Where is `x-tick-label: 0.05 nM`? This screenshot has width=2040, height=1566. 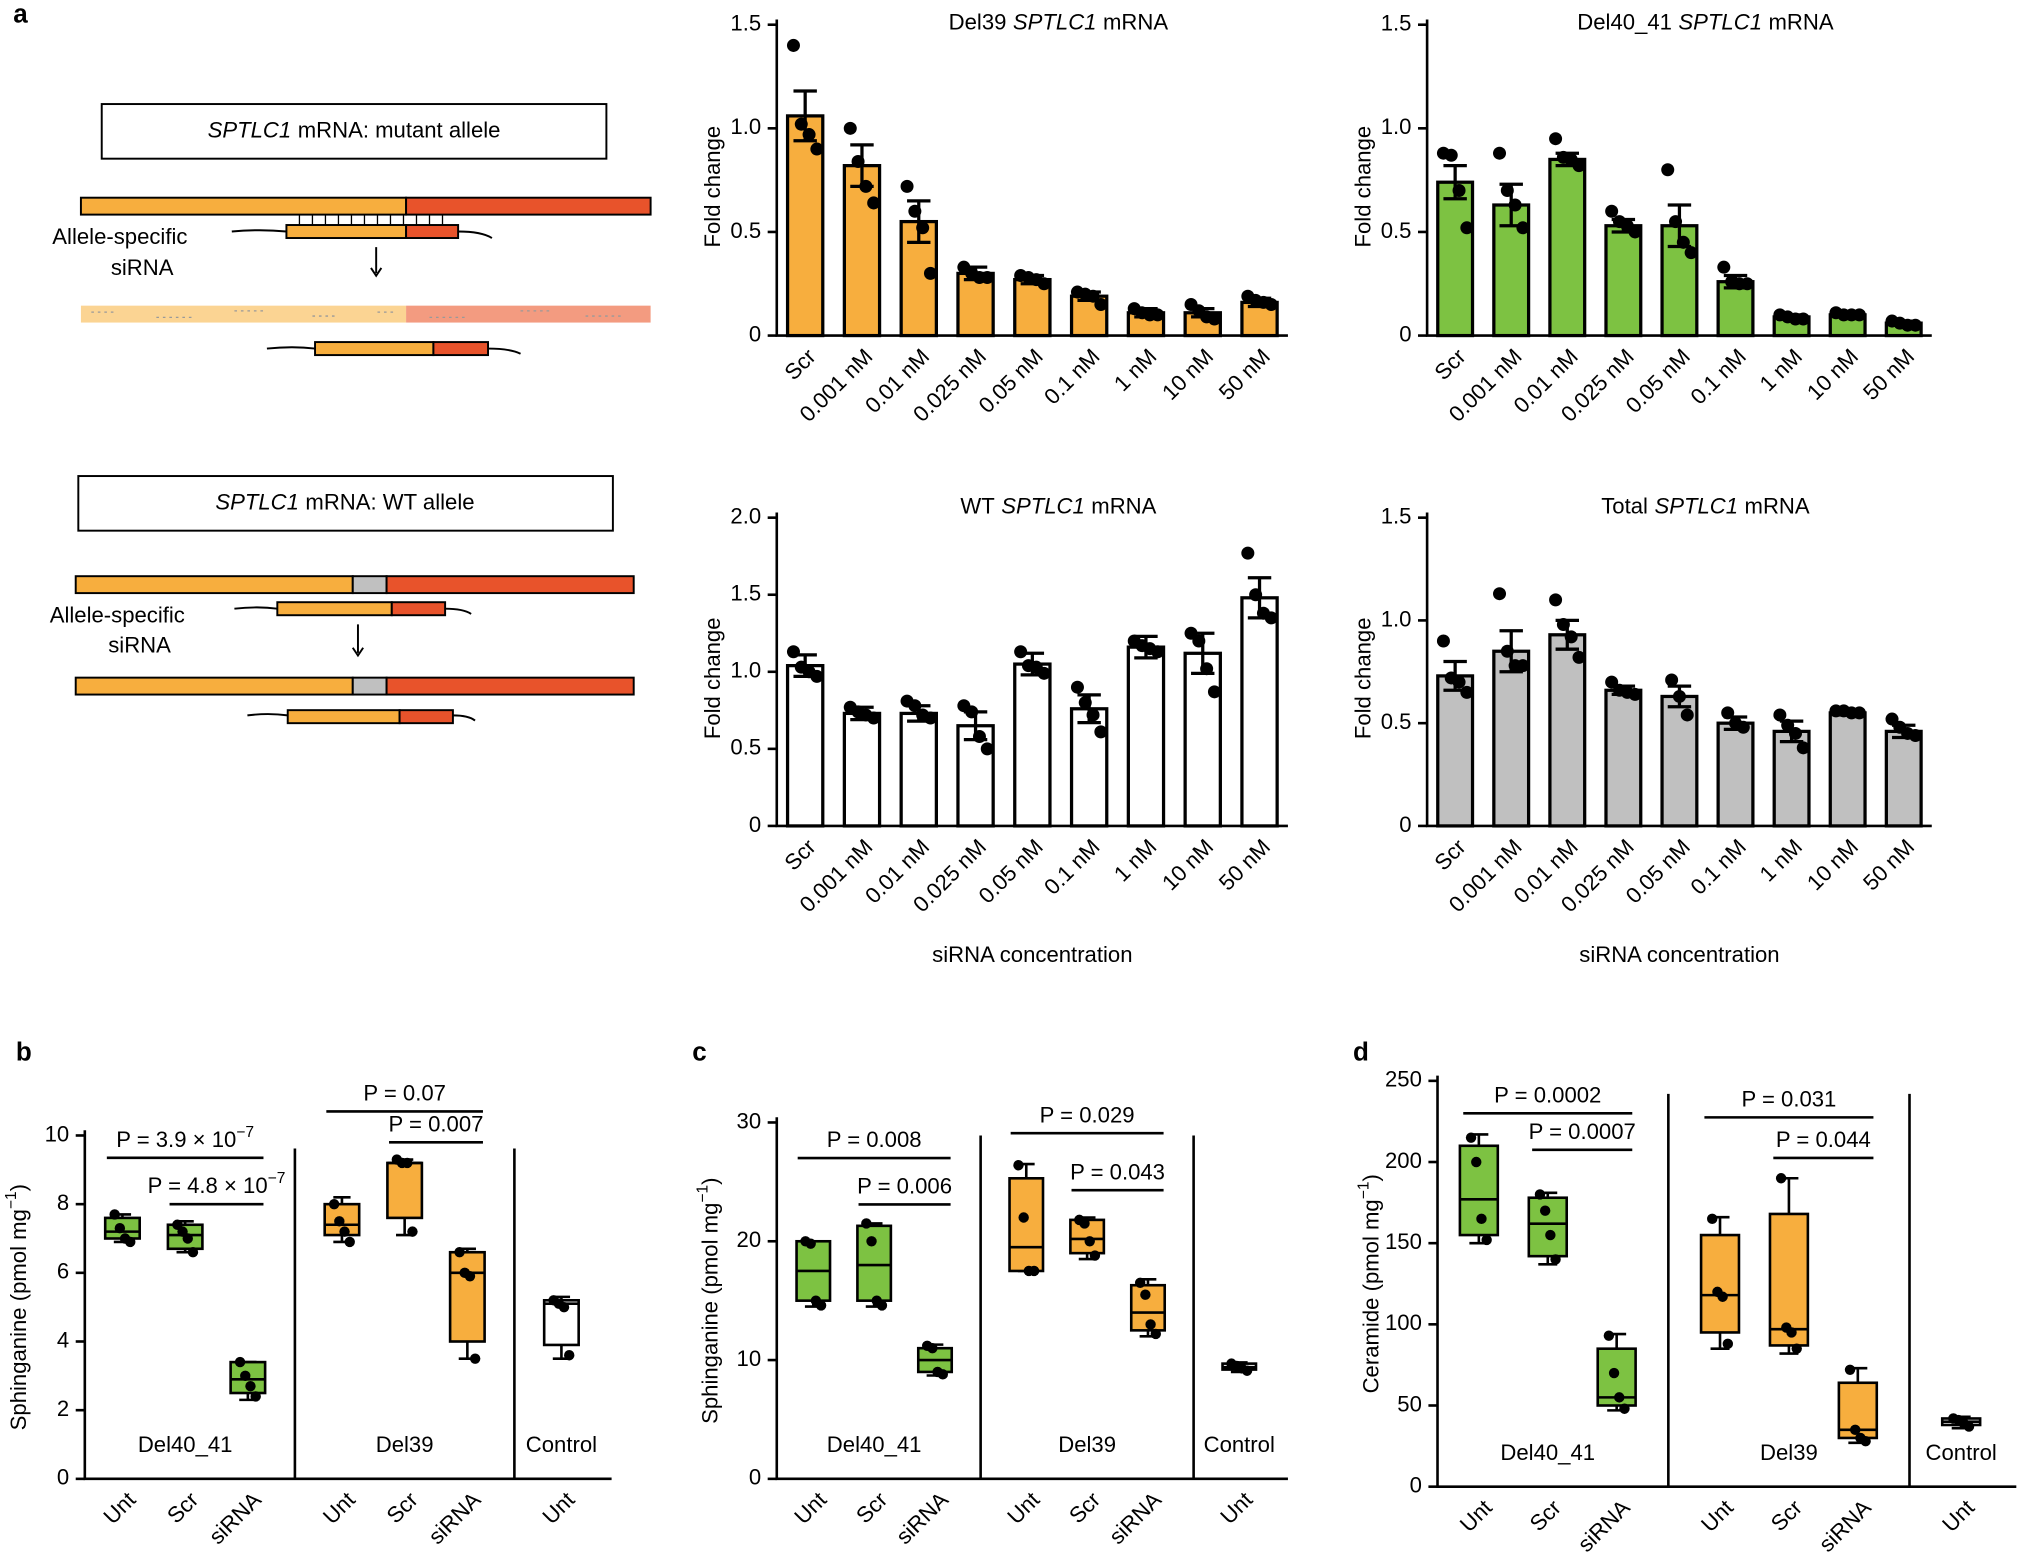 x-tick-label: 0.05 nM is located at coordinates (1011, 381).